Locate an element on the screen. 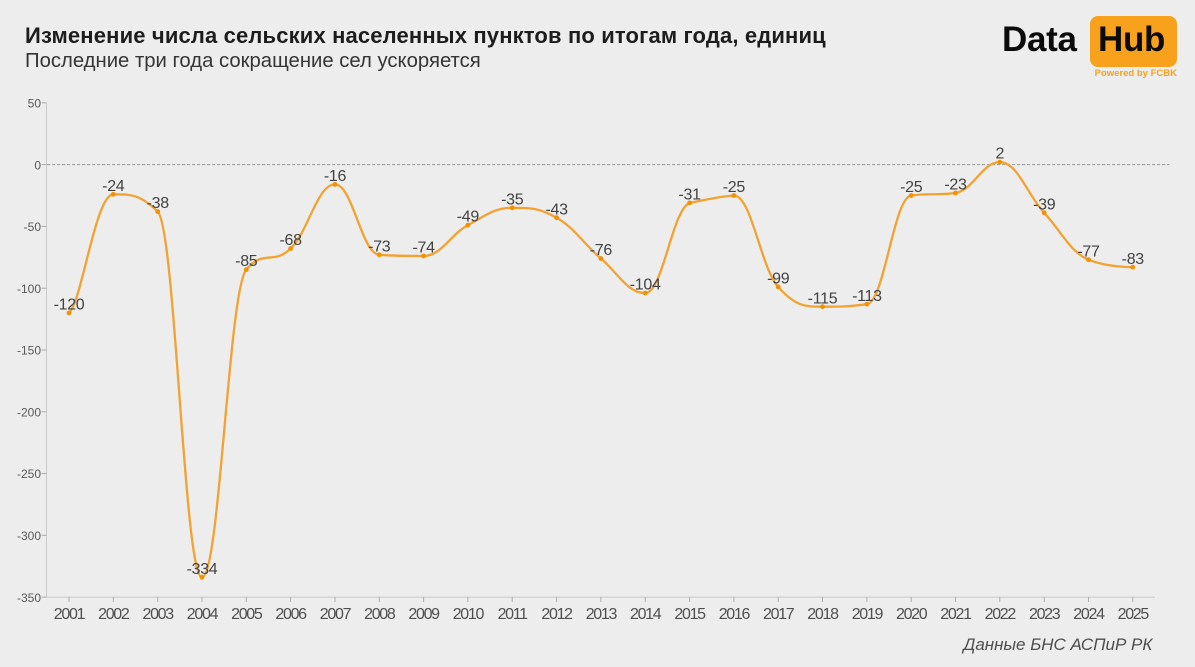 This screenshot has width=1195, height=667. svg-text: -113 is located at coordinates (867, 296).